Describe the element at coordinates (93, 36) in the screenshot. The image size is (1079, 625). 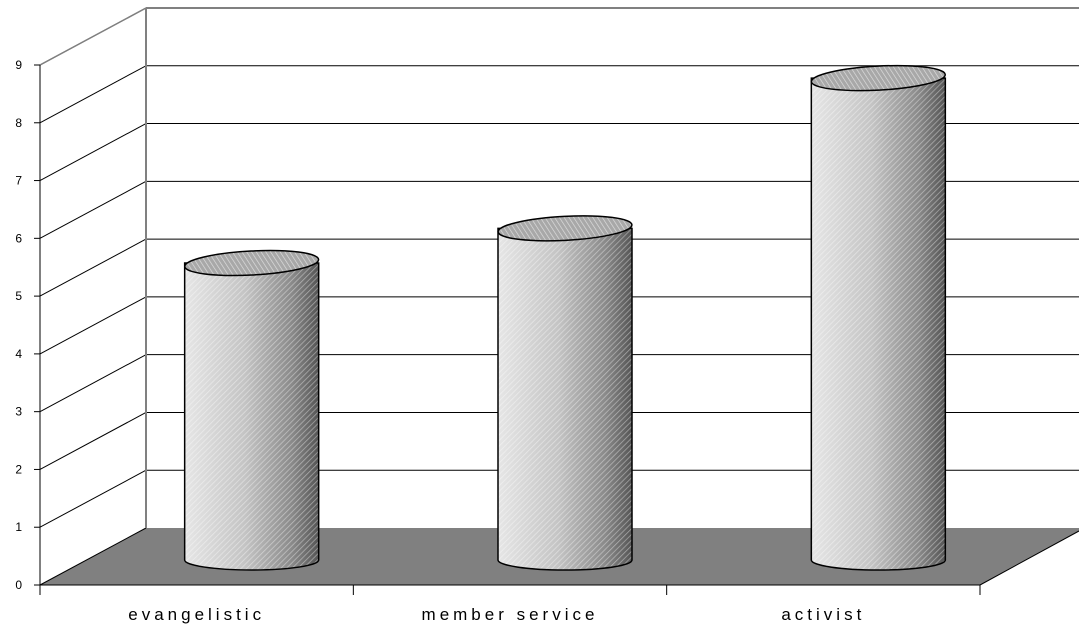
I see `side-wall-top-edge` at that location.